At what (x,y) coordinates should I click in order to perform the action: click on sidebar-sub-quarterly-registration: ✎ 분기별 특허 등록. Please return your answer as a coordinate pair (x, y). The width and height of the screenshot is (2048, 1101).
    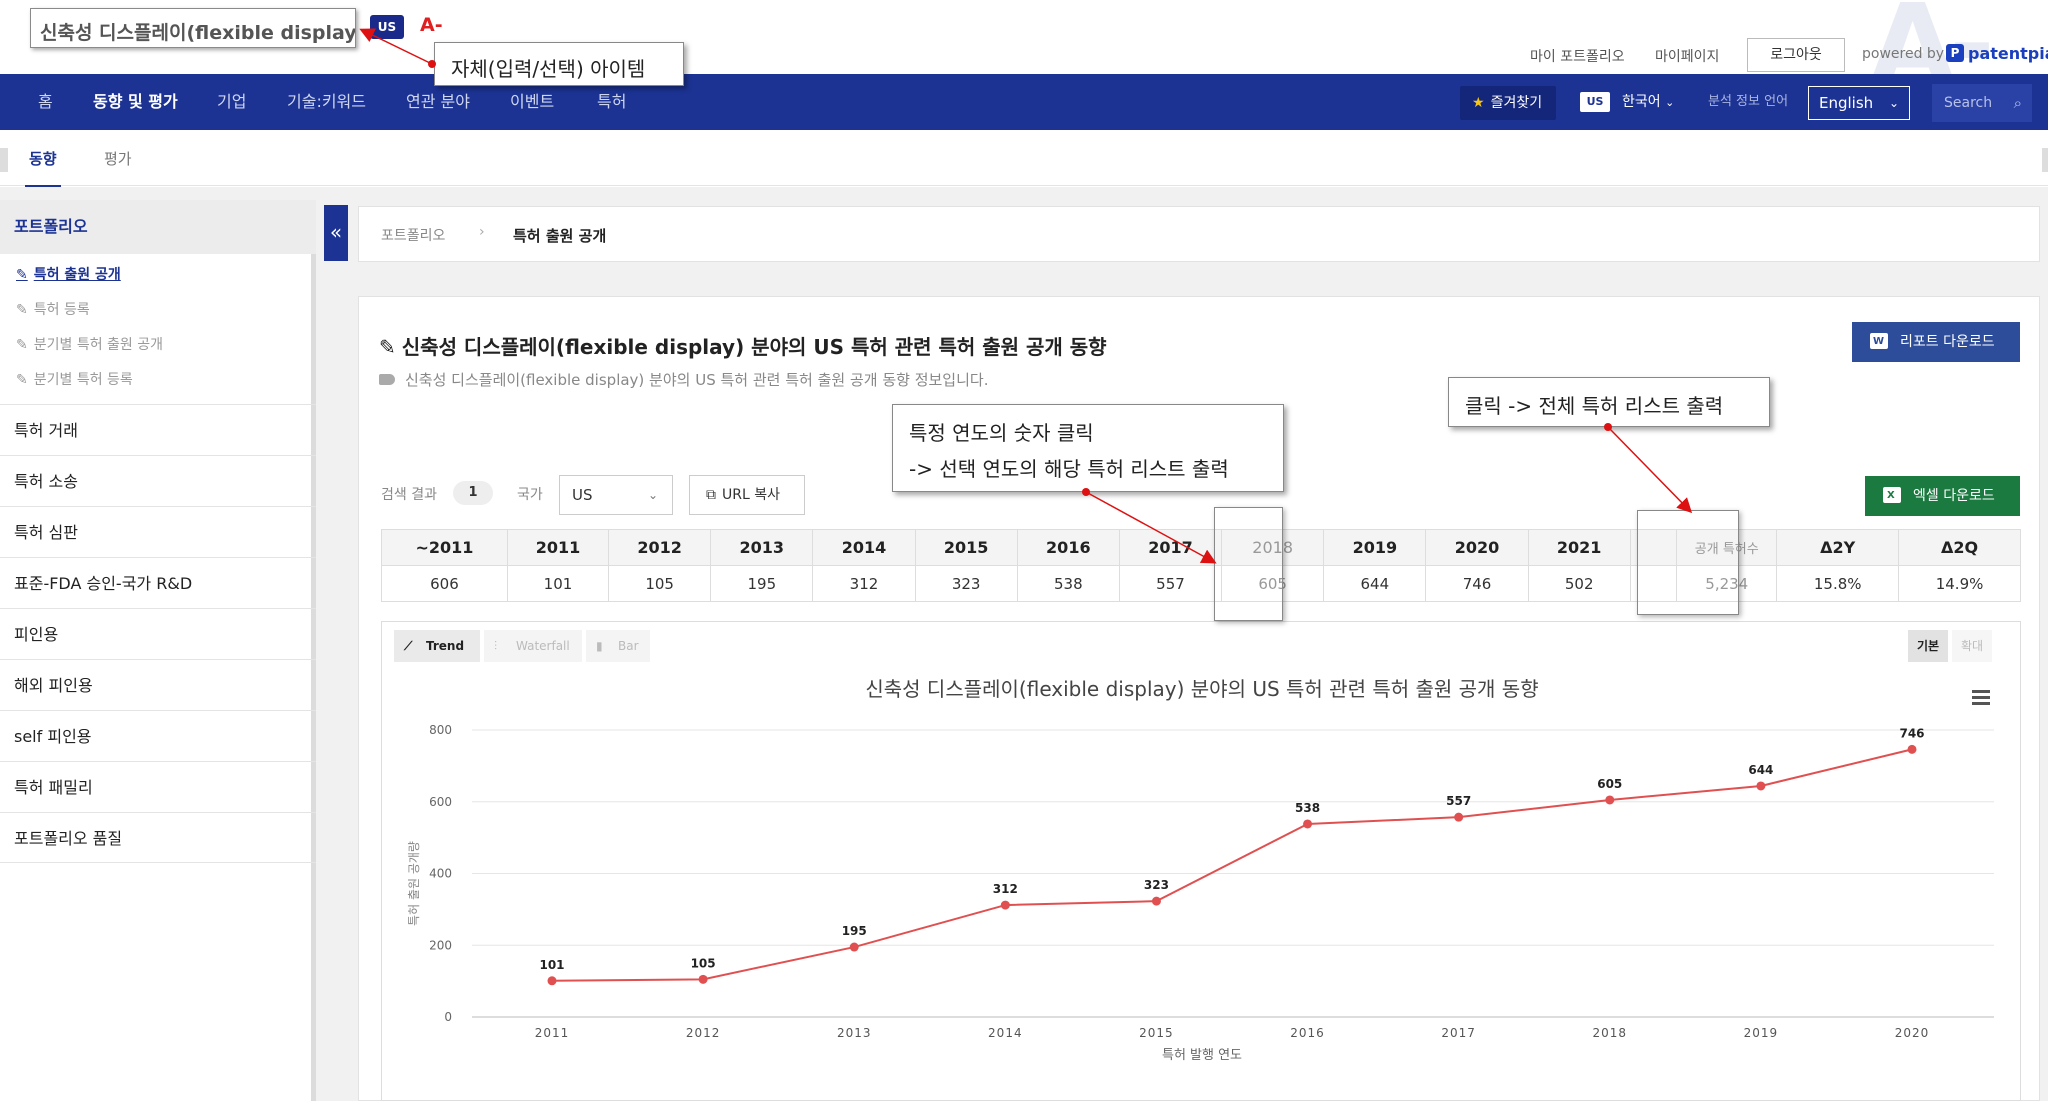
    Looking at the image, I should click on (74, 379).